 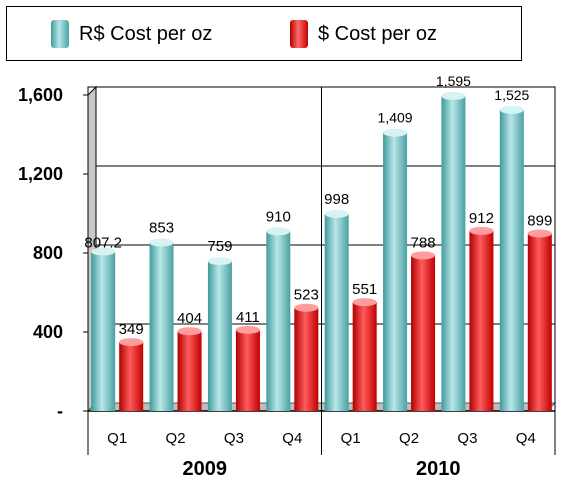 I want to click on legend-swatch-red, so click(x=299, y=34).